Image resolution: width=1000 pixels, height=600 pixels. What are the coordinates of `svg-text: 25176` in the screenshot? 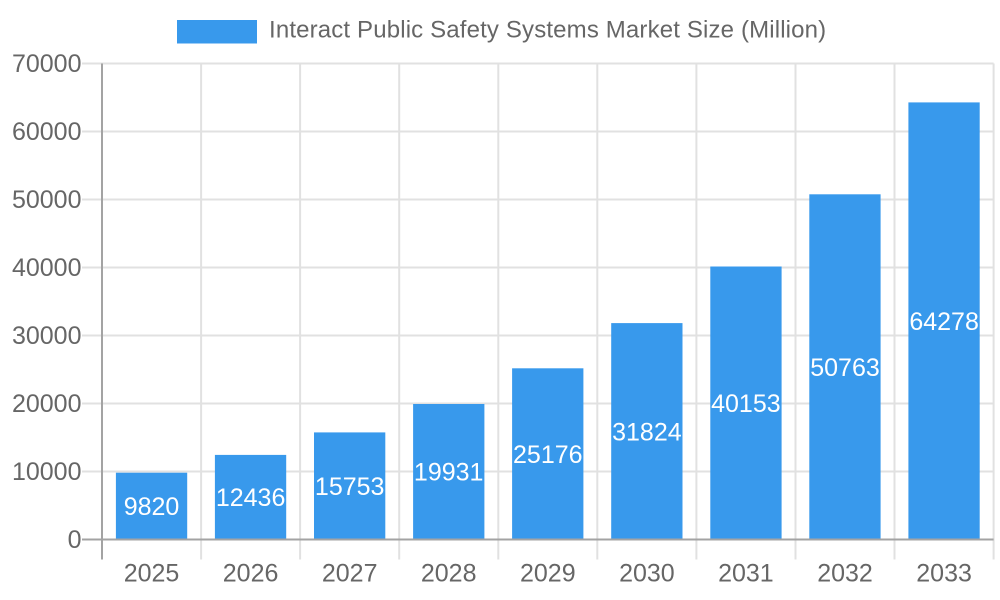 It's located at (548, 455).